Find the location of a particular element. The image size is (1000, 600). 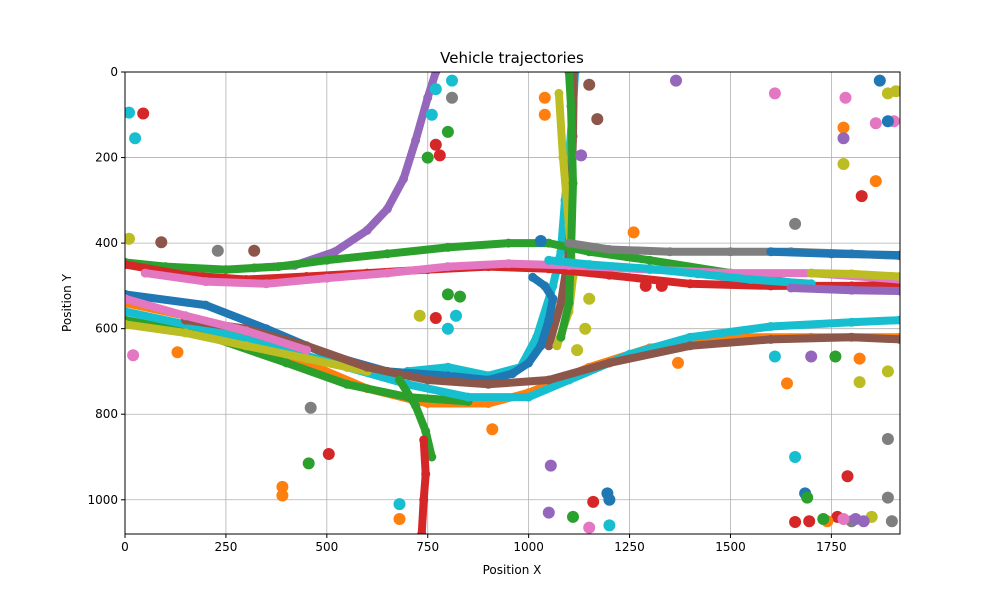

x-tick-label: 1000 is located at coordinates (528, 547).